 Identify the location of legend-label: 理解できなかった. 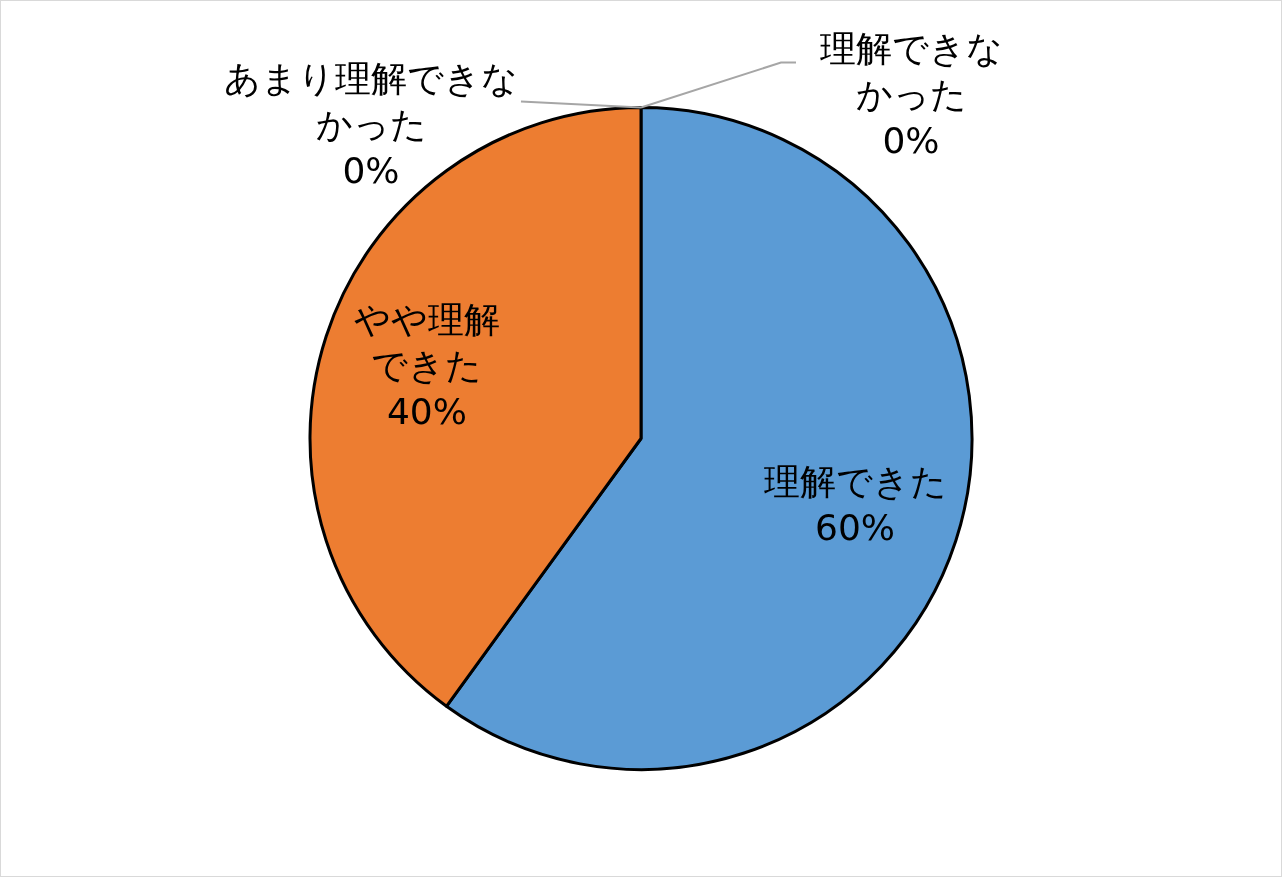
(911, 71).